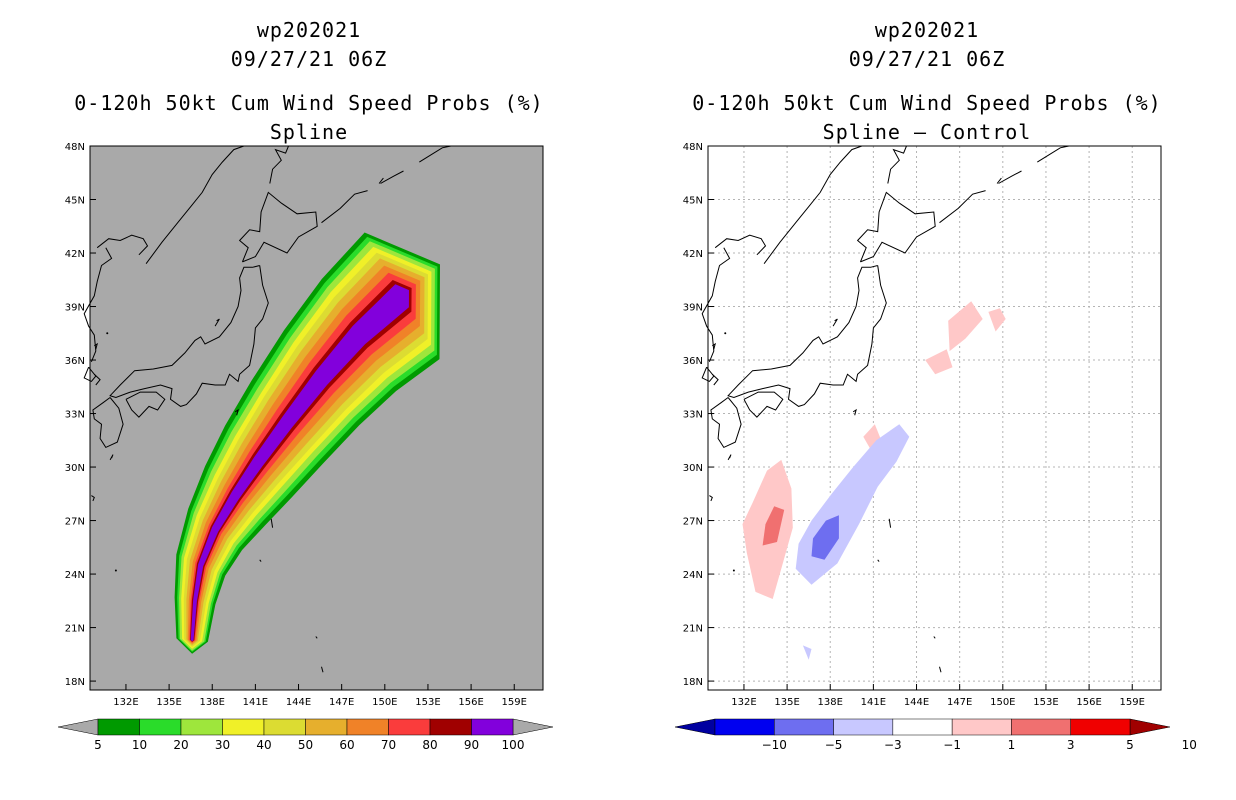 Image resolution: width=1236 pixels, height=800 pixels. Describe the element at coordinates (429, 745) in the screenshot. I see `colorbar-label-8: 80` at that location.